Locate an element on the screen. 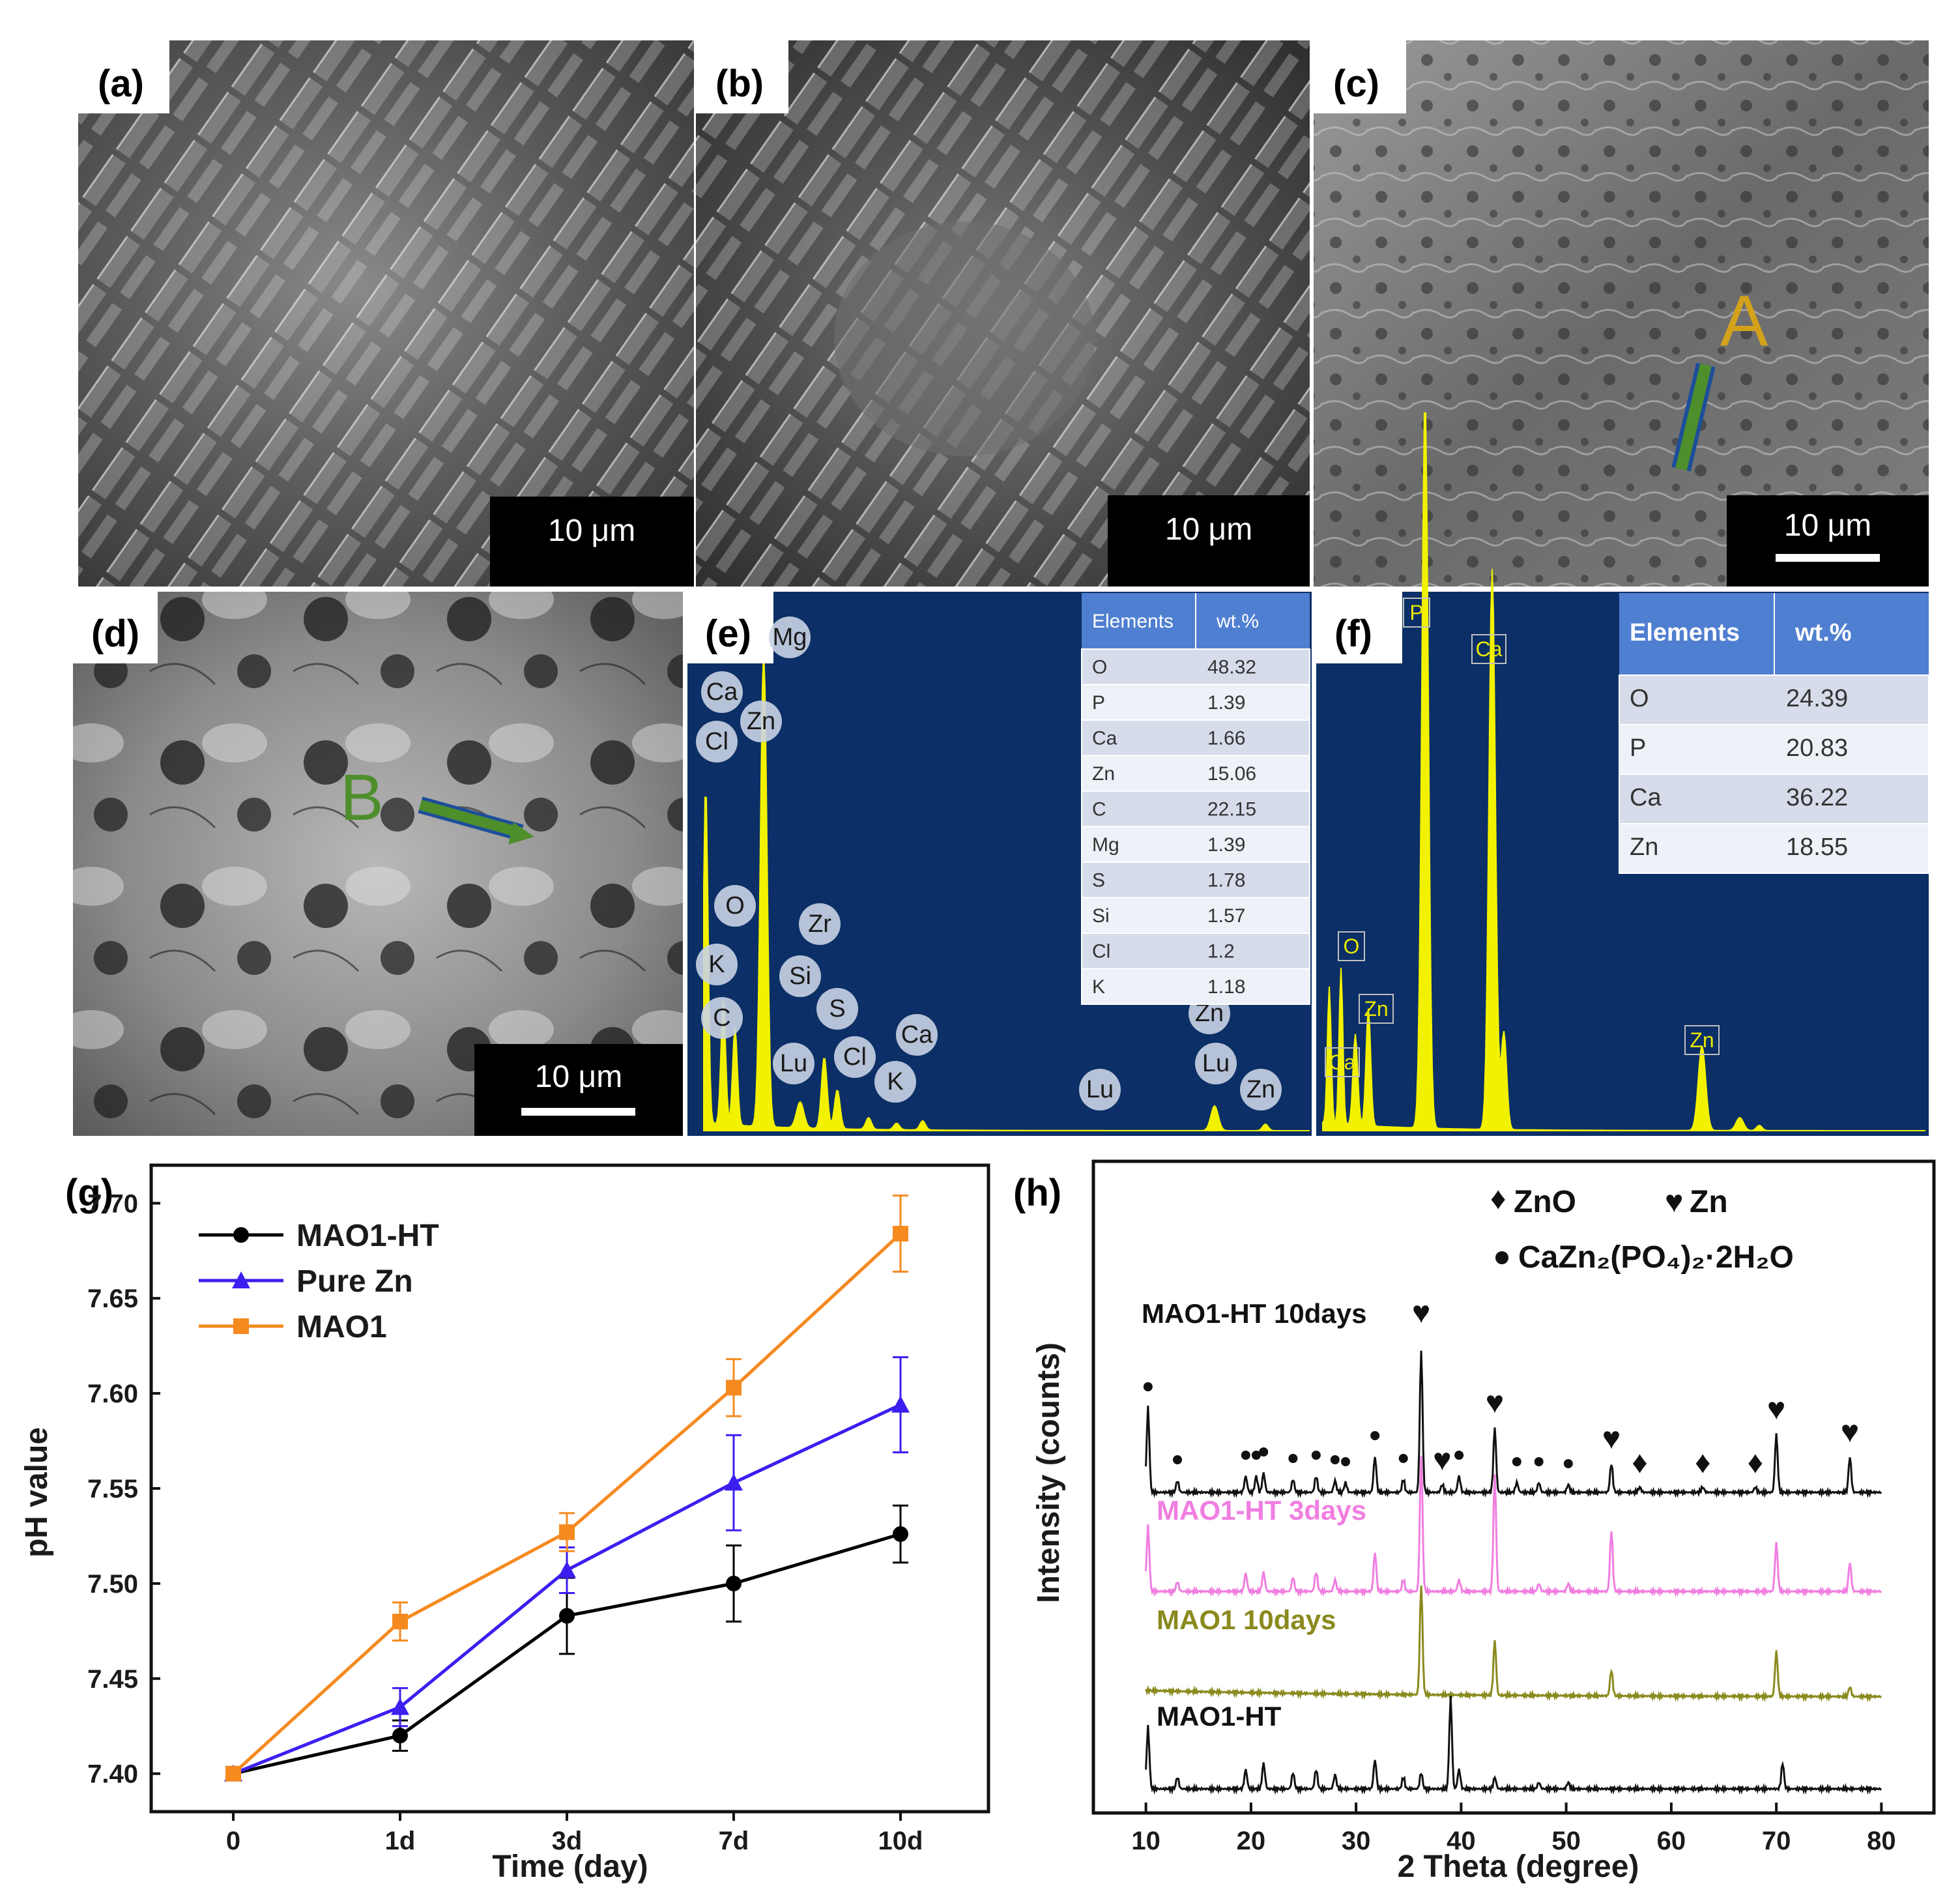 This screenshot has width=1960, height=1899. x-tick-label: 1d is located at coordinates (400, 1841).